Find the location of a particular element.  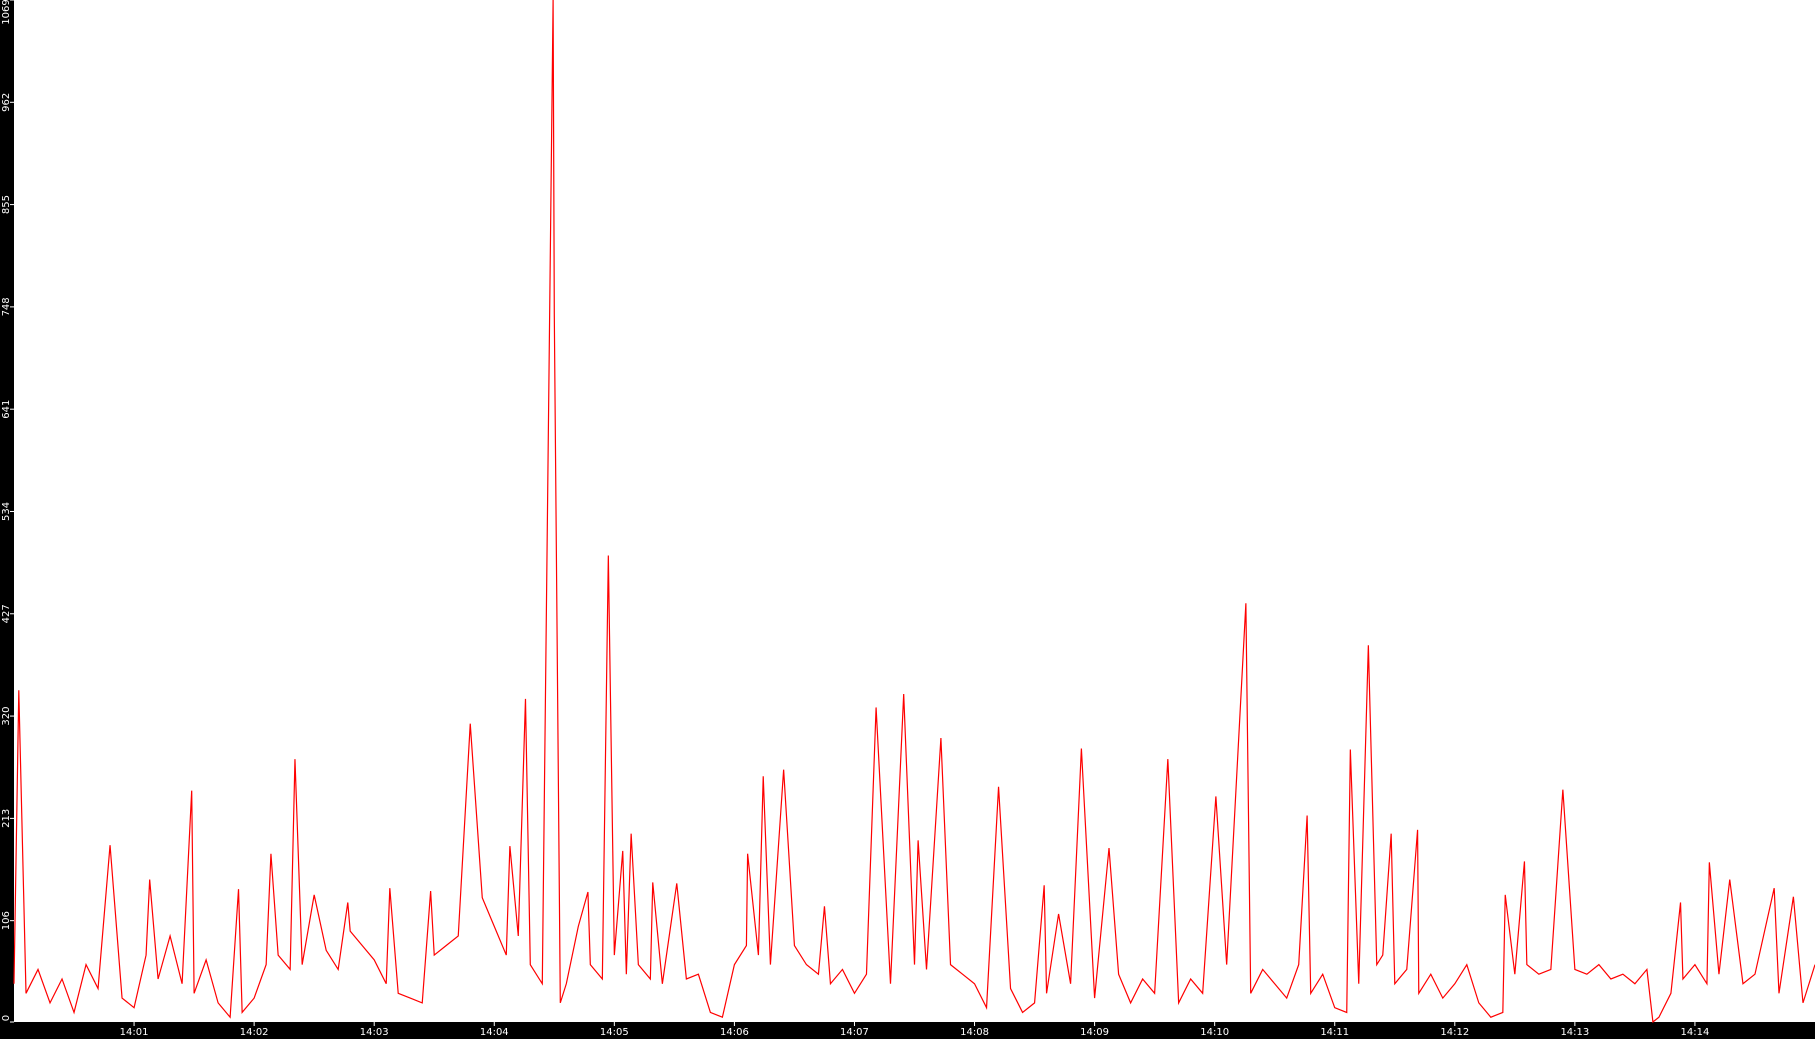

x-tick-label: 14:14 is located at coordinates (1695, 1032).